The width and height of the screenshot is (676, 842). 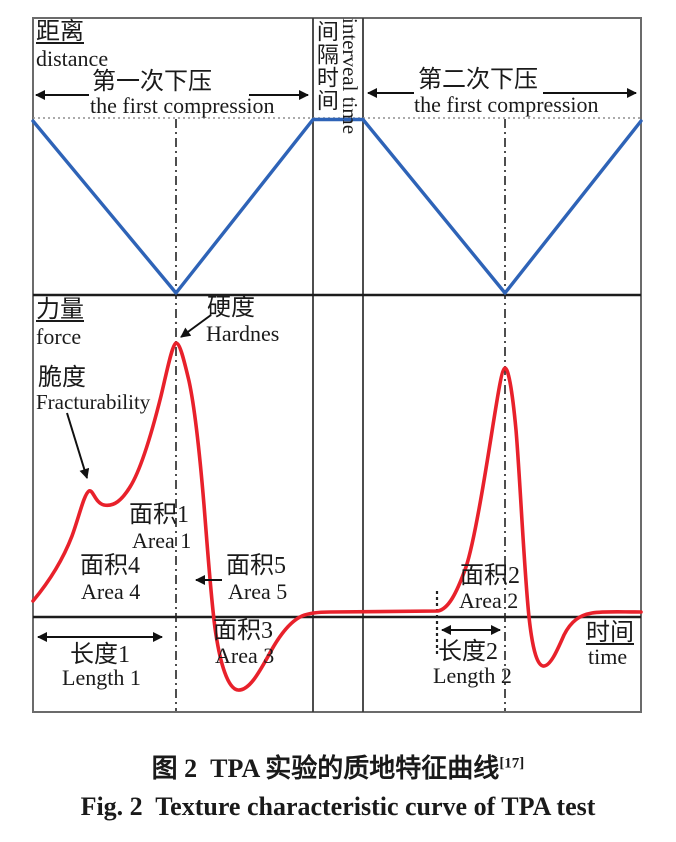 I want to click on area5-label-zh: 面积5, so click(x=256, y=566).